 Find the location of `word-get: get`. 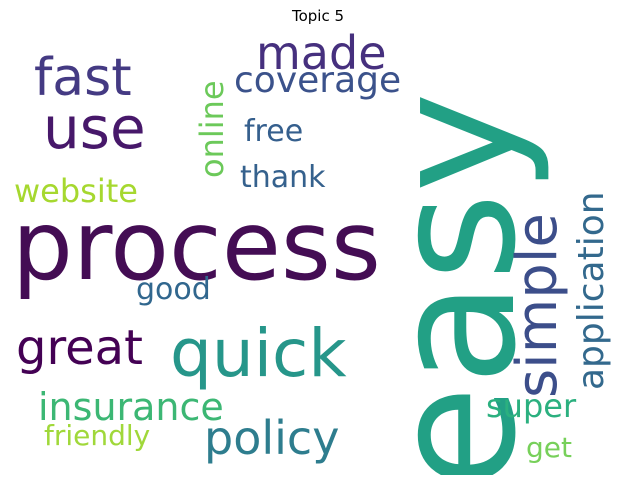

word-get: get is located at coordinates (549, 447).